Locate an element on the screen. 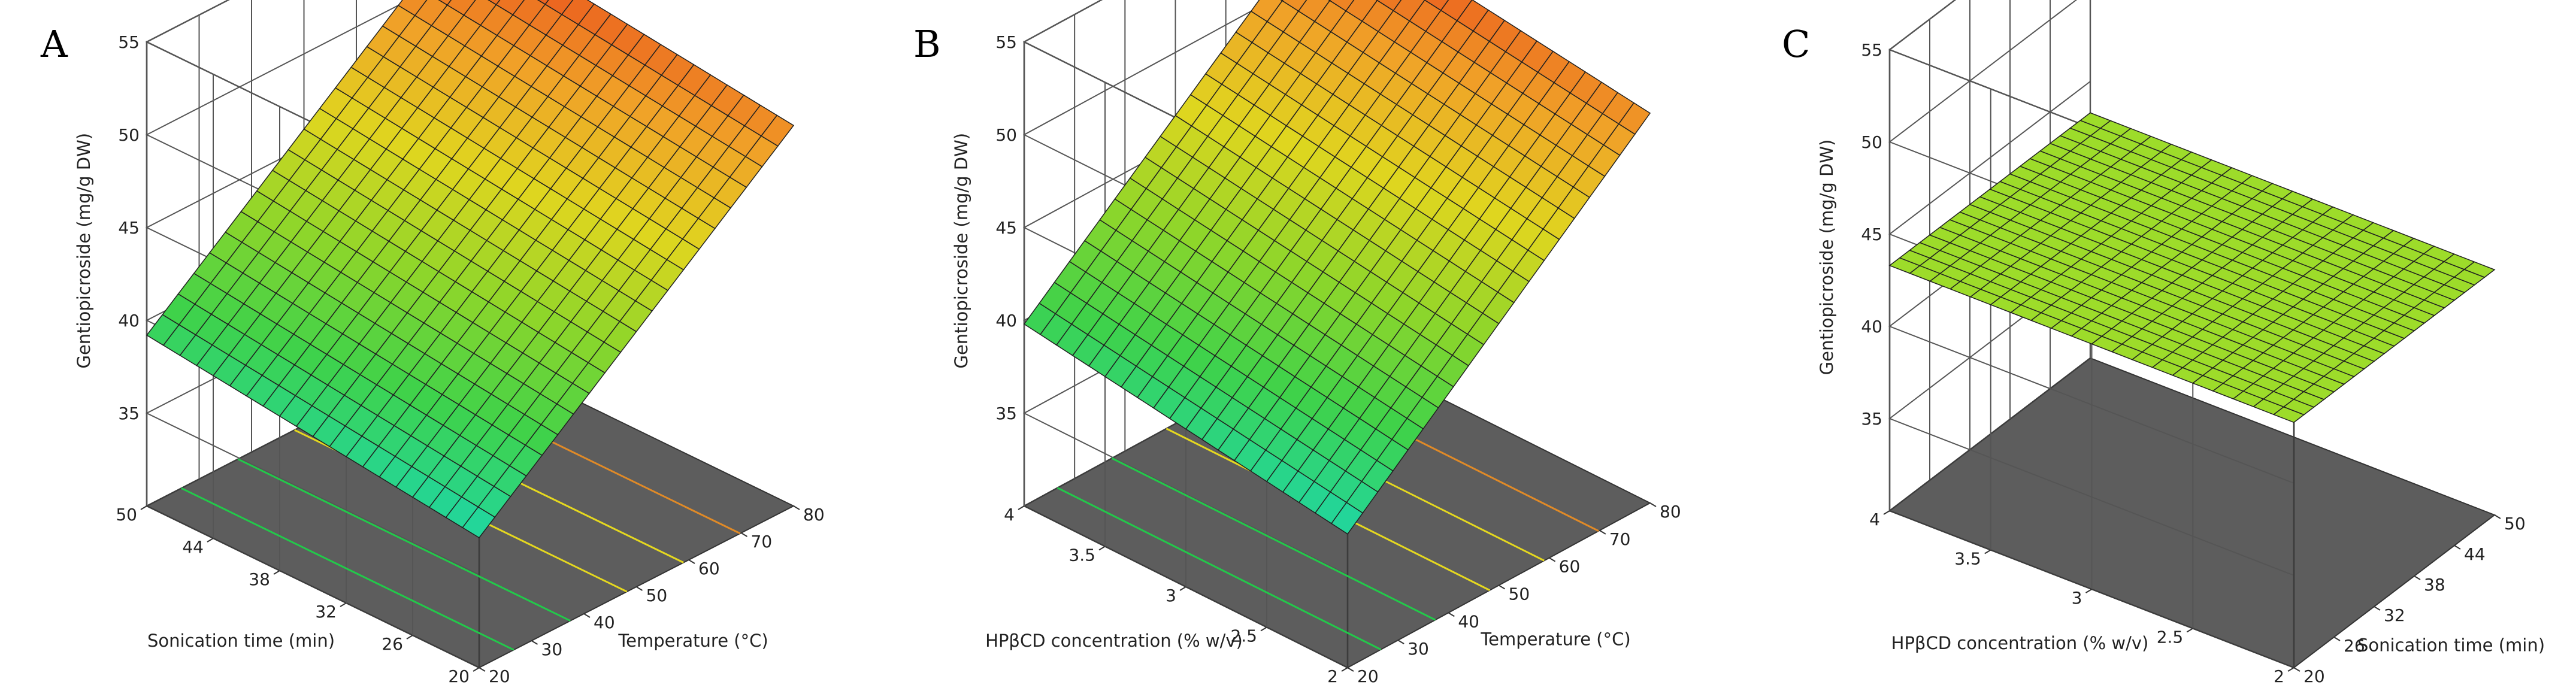 The image size is (2576, 694). panel-letter: A is located at coordinates (54, 44).